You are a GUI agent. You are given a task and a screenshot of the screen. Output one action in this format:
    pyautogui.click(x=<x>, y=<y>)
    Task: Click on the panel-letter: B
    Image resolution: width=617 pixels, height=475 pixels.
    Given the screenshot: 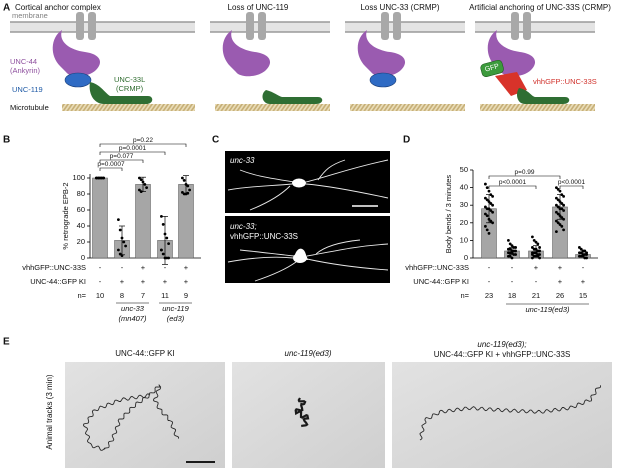 What is the action you would take?
    pyautogui.click(x=6, y=140)
    